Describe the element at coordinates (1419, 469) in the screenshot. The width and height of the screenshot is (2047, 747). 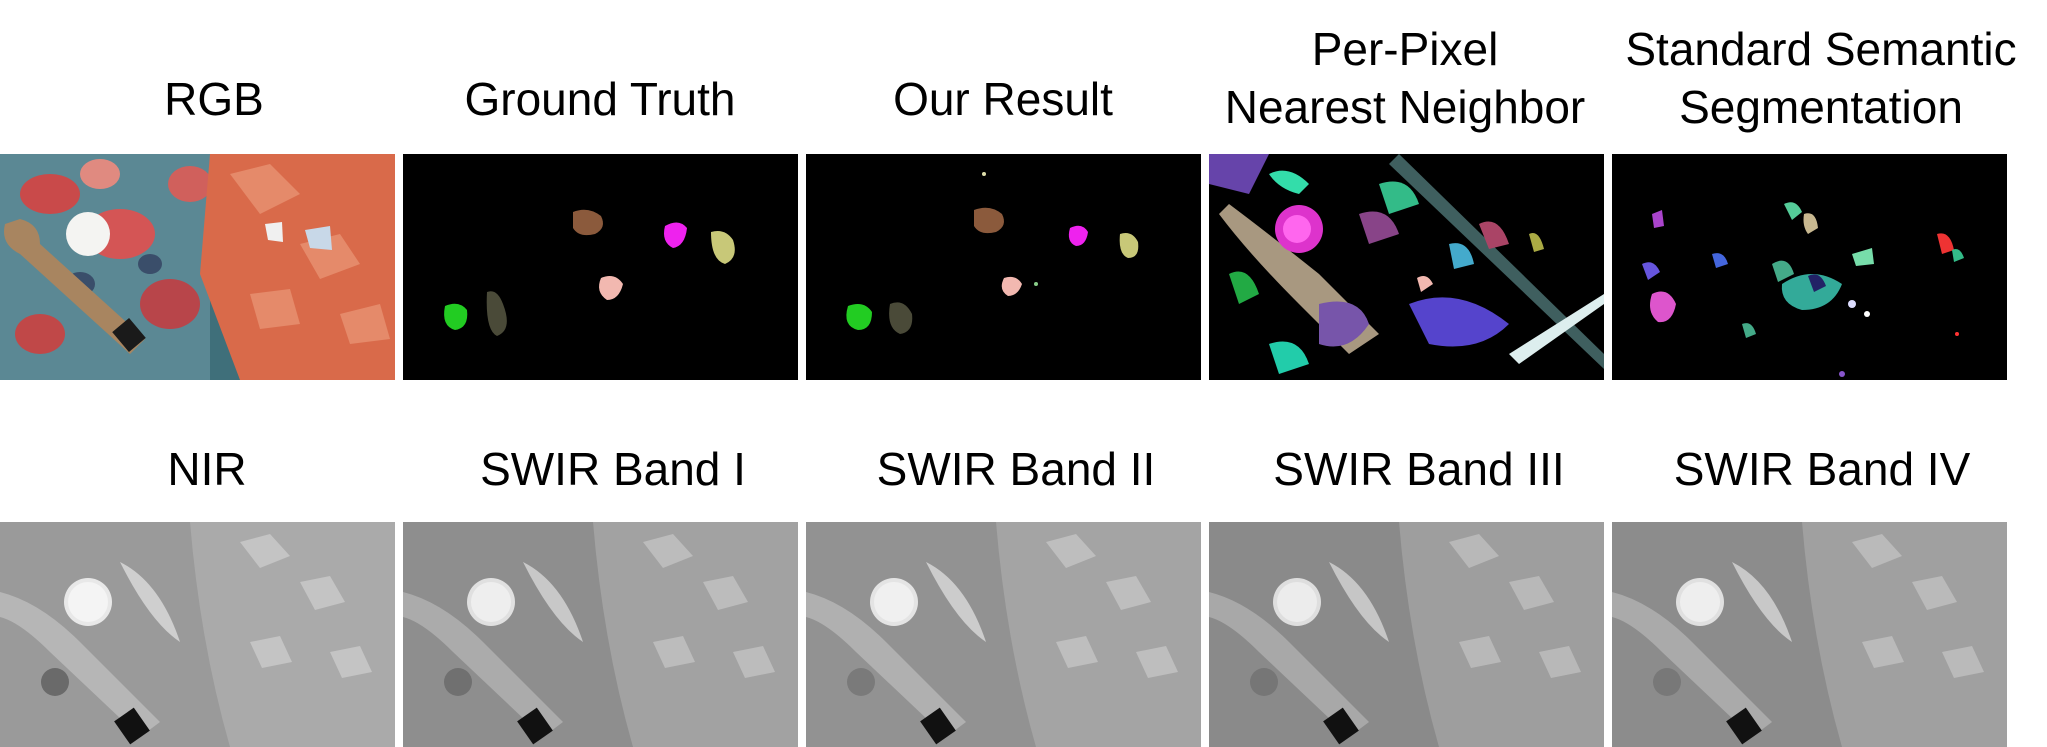
I see `caption-swir-band-3: SWIR Band III` at that location.